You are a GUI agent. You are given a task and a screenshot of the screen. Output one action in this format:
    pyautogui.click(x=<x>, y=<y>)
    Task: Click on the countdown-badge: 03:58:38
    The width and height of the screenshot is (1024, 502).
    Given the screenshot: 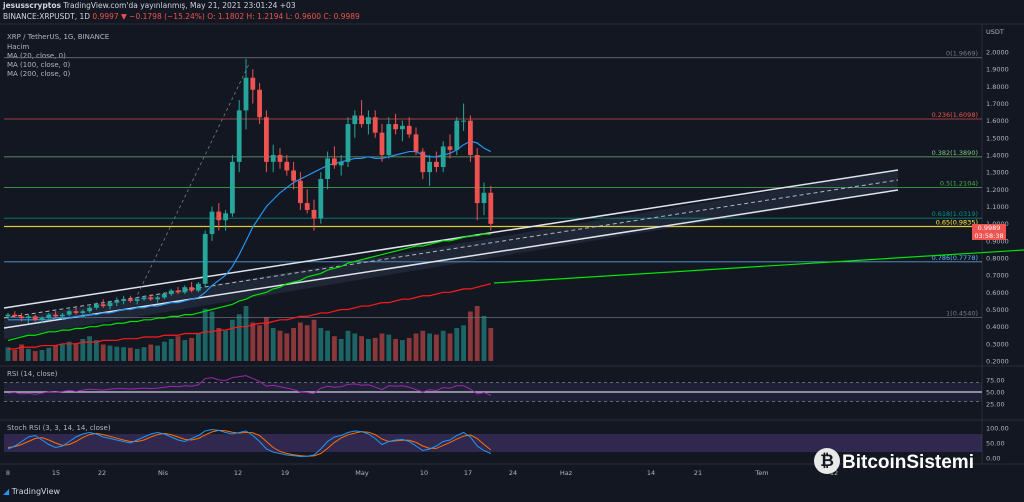 What is the action you would take?
    pyautogui.click(x=989, y=236)
    